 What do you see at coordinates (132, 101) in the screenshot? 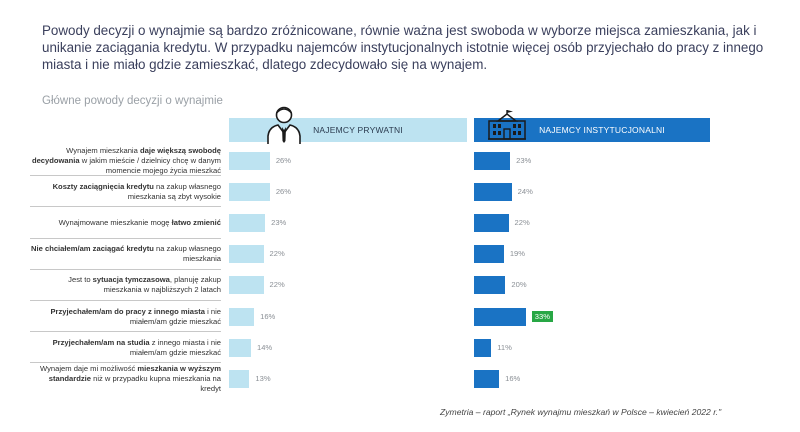
I see `chart-subtitle: Główne powody decyzji o wynajmie` at bounding box center [132, 101].